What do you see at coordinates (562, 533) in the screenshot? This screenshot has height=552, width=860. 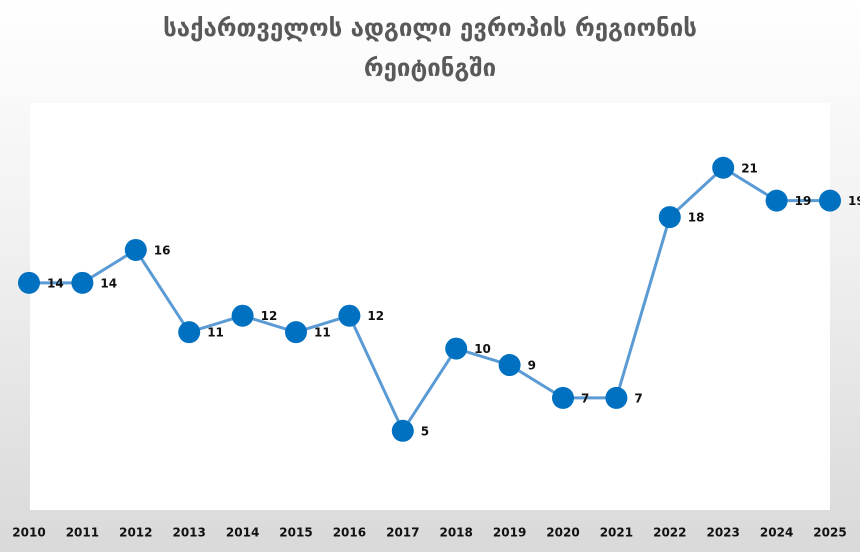 I see `x-tick-label: 2020` at bounding box center [562, 533].